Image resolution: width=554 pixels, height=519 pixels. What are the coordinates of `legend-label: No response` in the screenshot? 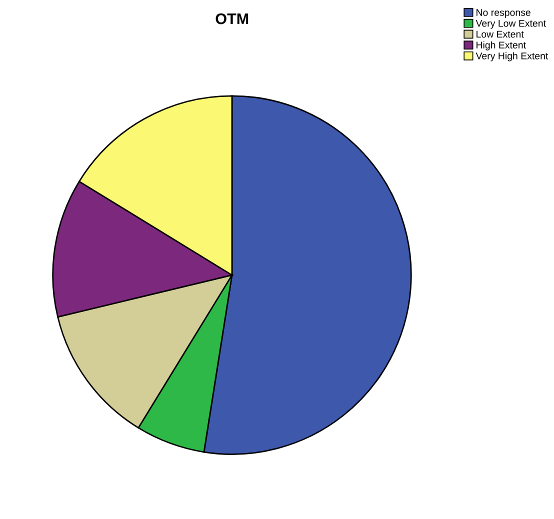 It's located at (503, 13).